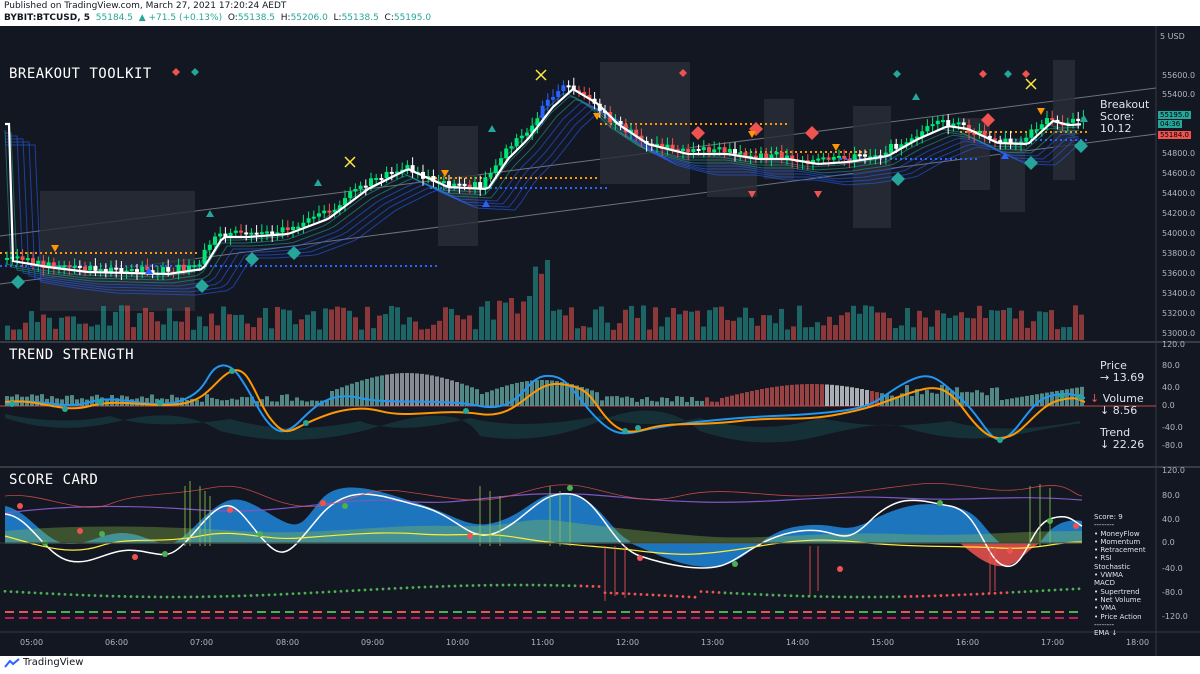  What do you see at coordinates (1117, 599) in the screenshot?
I see `score-legend-item: • Net Volume` at bounding box center [1117, 599].